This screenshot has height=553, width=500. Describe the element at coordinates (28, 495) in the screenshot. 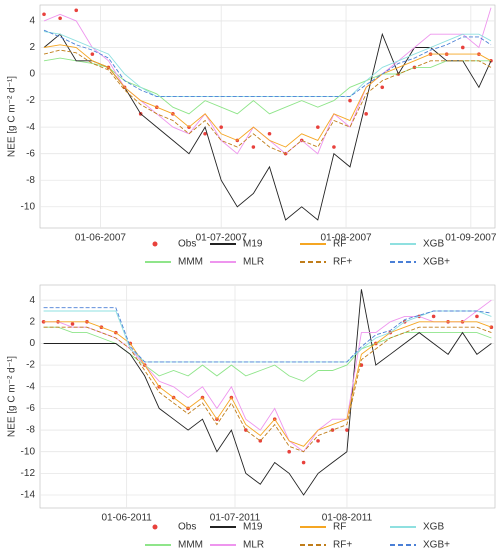

I see `y-tick-label: -14` at that location.